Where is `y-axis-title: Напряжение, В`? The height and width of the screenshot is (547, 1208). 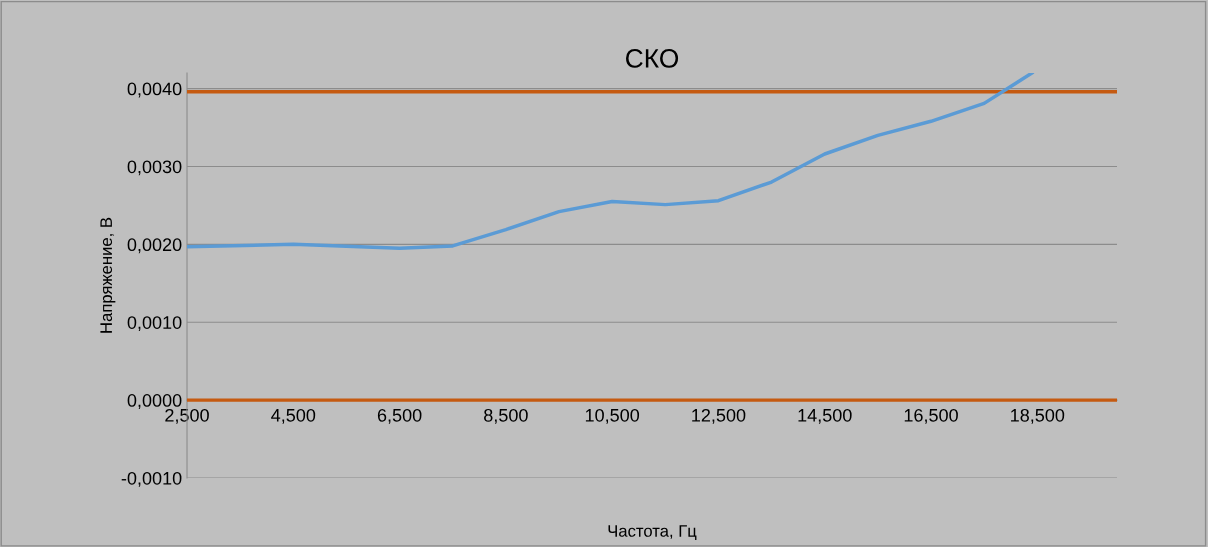
y-axis-title: Напряжение, В is located at coordinates (108, 275).